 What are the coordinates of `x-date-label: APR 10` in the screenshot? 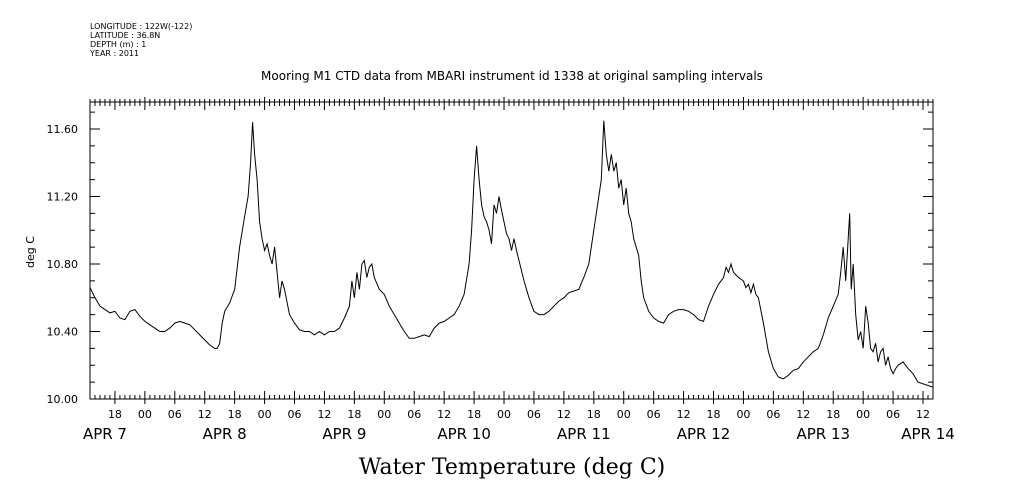 It's located at (464, 434).